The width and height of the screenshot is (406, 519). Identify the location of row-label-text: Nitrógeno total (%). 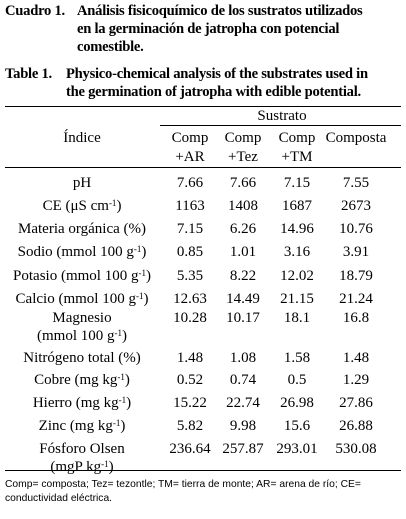
(82, 358).